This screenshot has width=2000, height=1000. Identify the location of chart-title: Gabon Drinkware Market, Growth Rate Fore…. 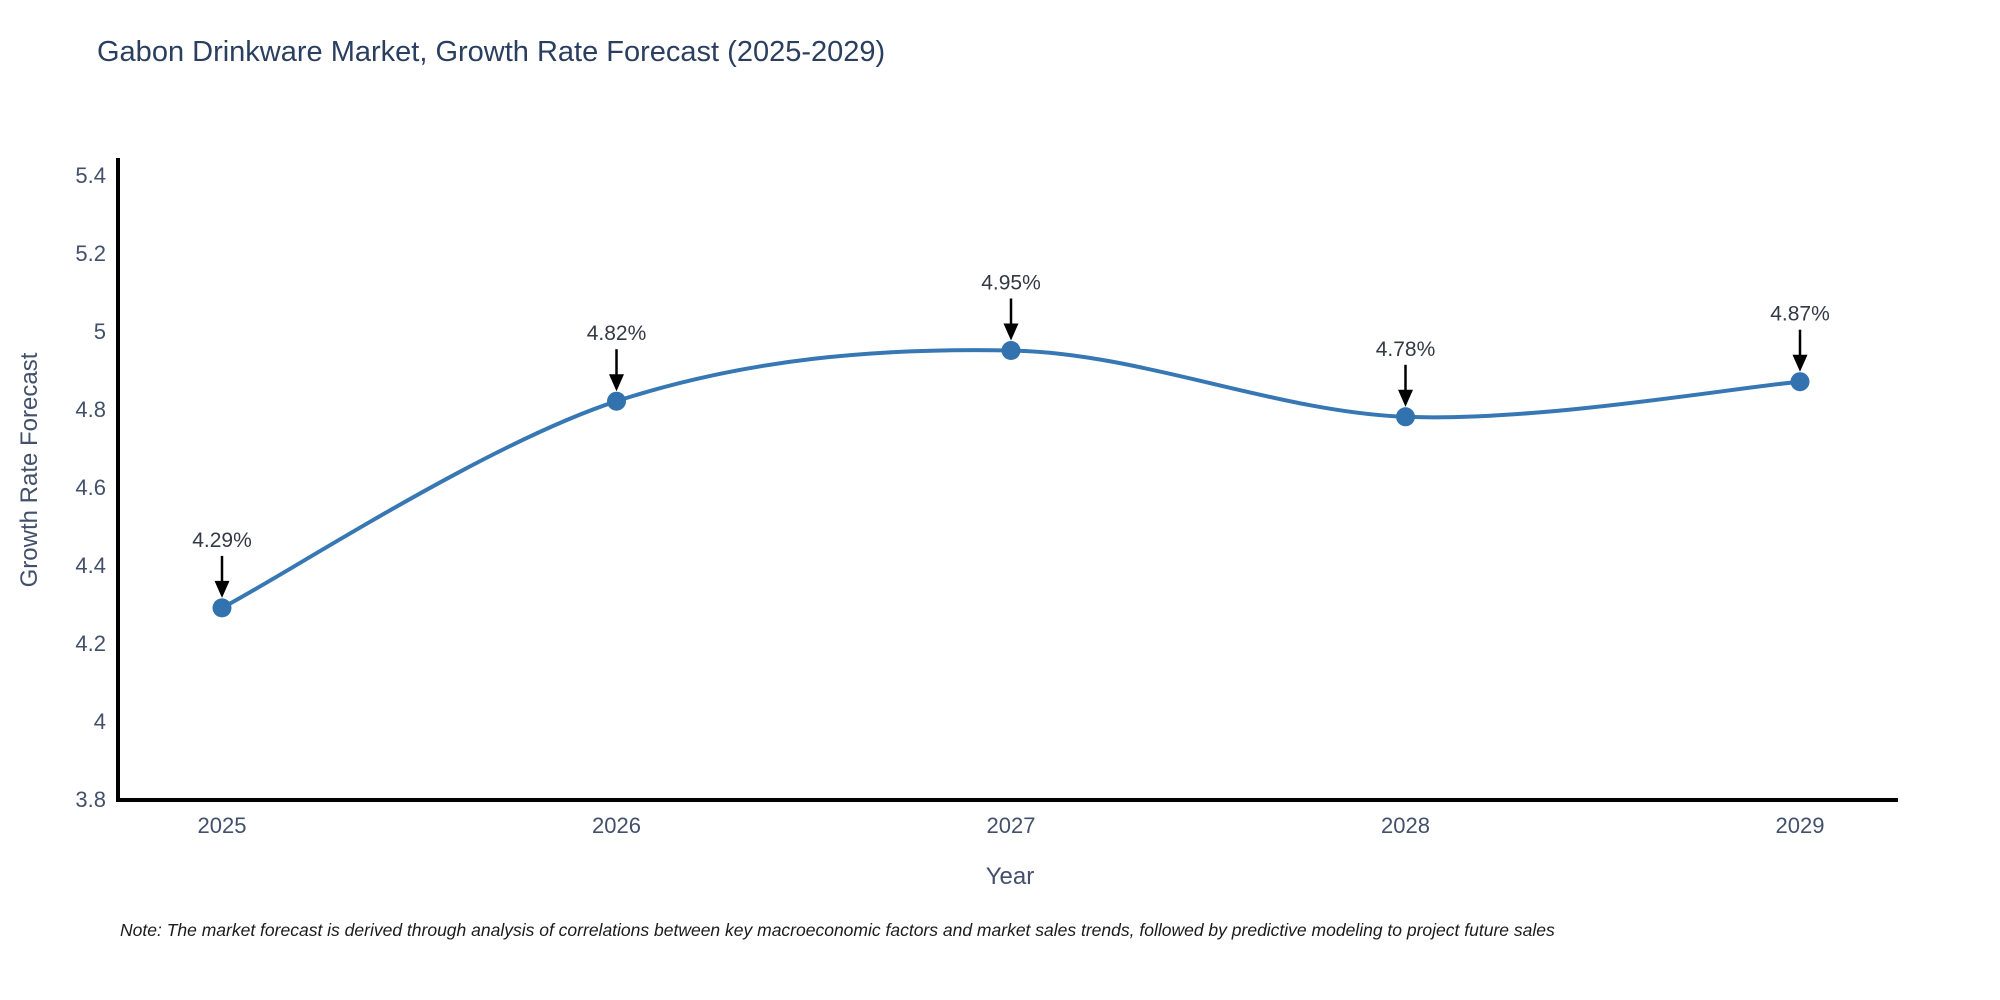
(491, 52).